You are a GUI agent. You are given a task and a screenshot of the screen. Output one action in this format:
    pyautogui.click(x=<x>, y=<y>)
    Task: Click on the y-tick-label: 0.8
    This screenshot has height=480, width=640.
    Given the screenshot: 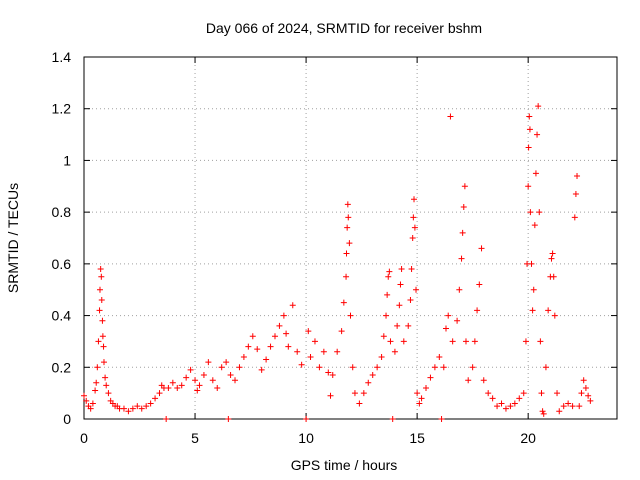 What is the action you would take?
    pyautogui.click(x=62, y=212)
    